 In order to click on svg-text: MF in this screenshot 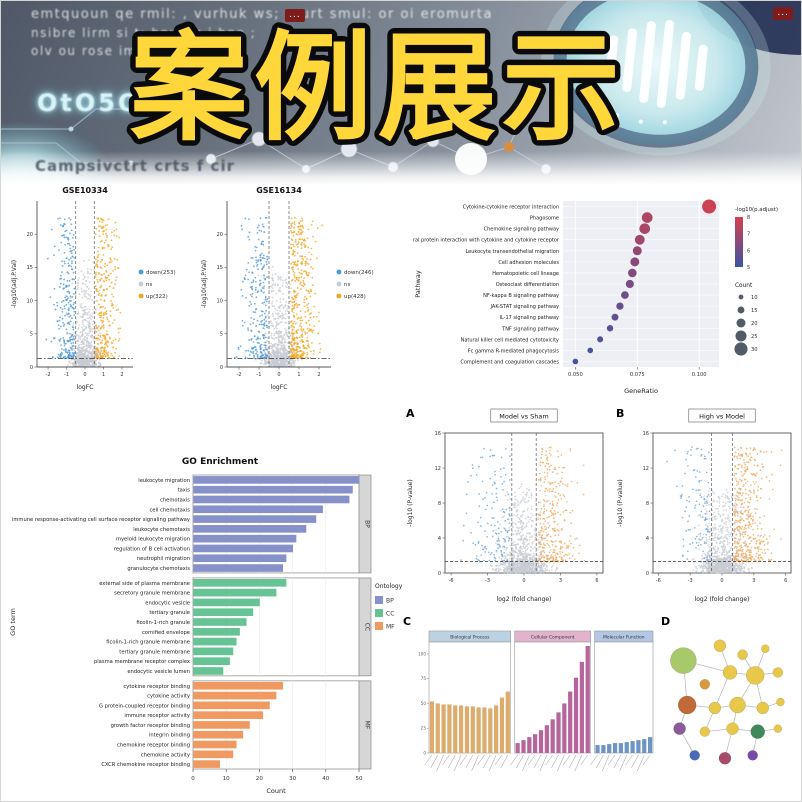, I will do `click(390, 627)`.